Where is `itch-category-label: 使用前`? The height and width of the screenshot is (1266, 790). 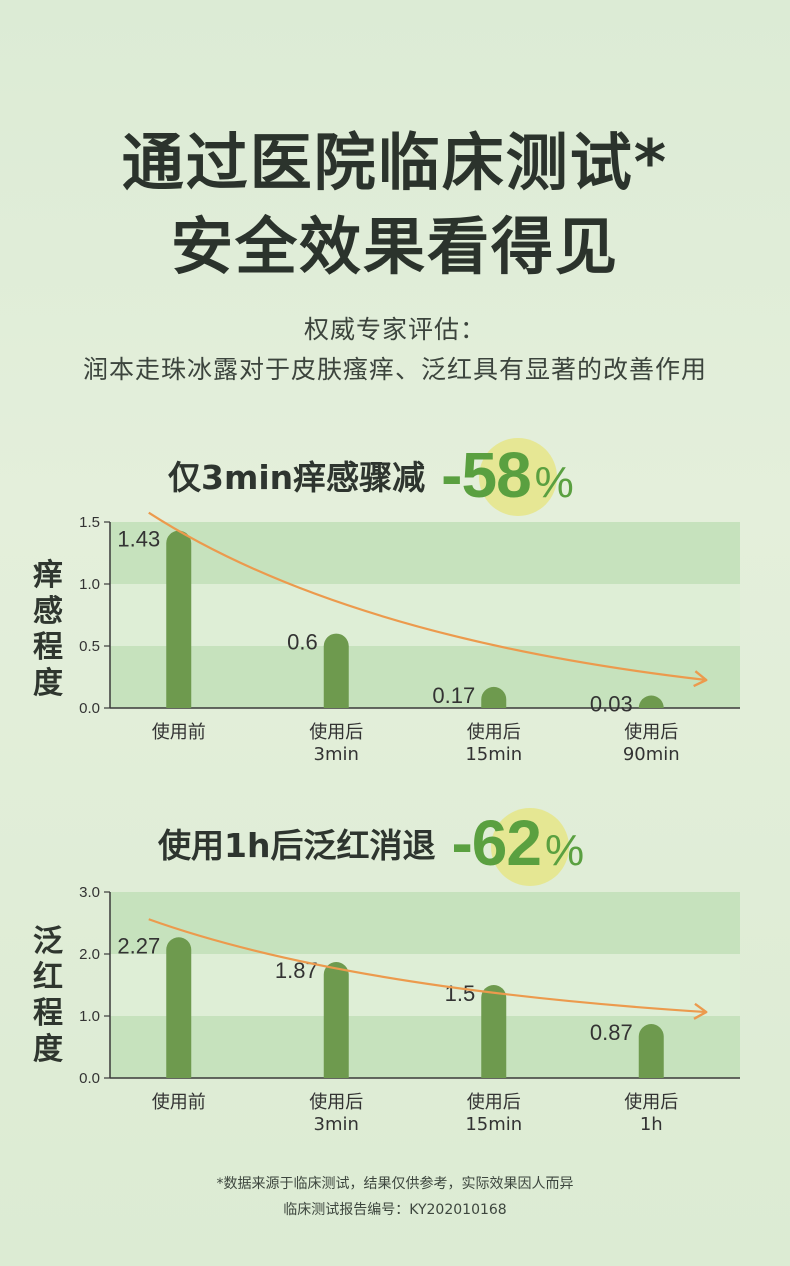
itch-category-label: 使用前 is located at coordinates (179, 732).